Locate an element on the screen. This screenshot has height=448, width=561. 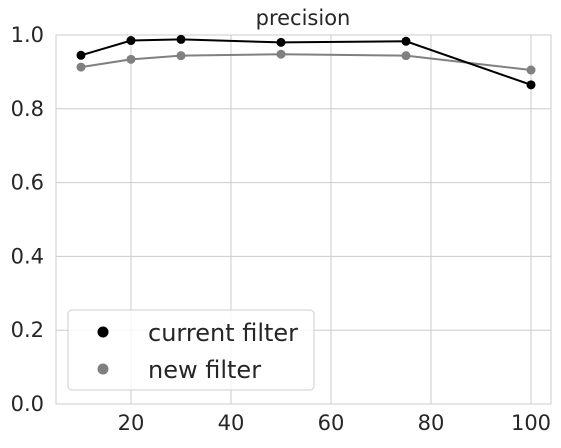
y-tick-label: 0.2 is located at coordinates (27, 330).